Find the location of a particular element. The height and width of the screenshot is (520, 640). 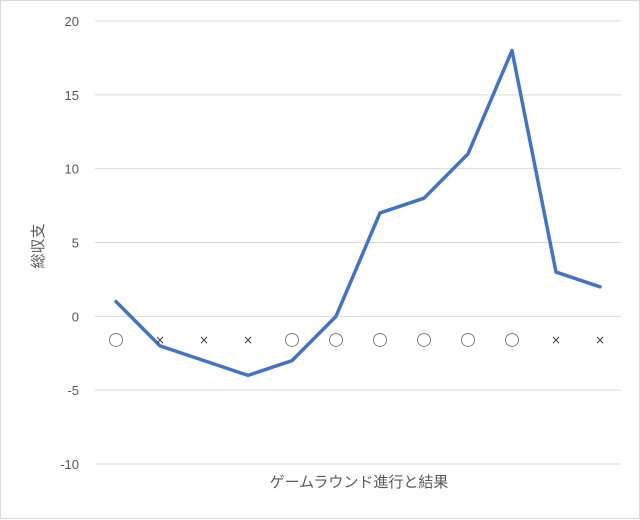

y-tick-label: 10 is located at coordinates (72, 169).